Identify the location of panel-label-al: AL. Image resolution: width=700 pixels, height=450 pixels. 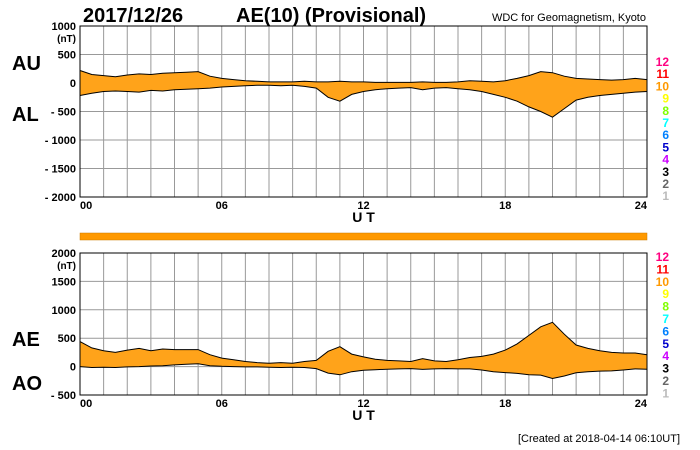
(25, 115).